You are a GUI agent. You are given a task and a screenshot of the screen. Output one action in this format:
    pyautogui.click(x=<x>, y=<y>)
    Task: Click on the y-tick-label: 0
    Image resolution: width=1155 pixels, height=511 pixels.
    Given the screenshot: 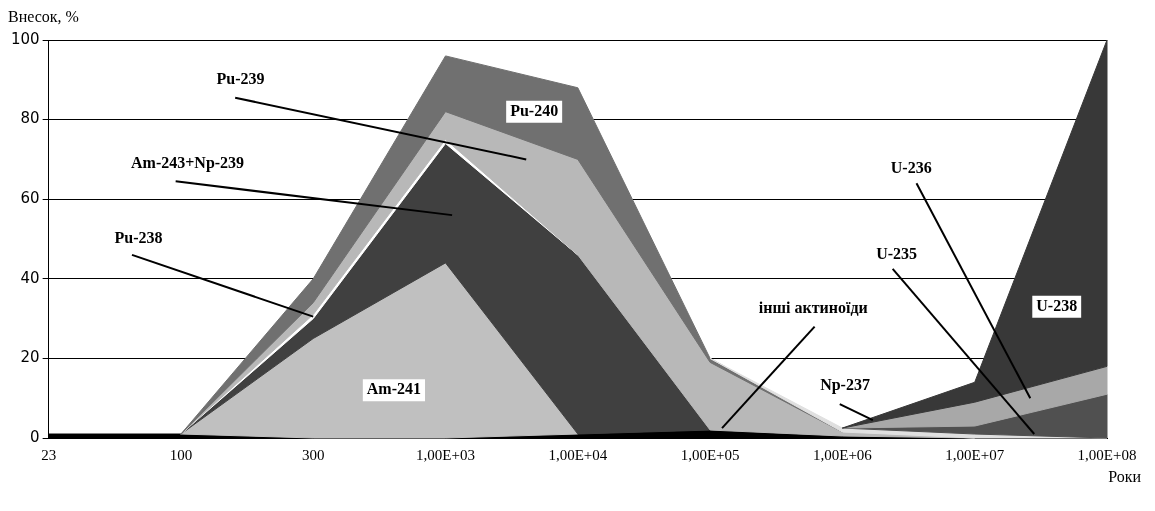 What is the action you would take?
    pyautogui.click(x=35, y=436)
    